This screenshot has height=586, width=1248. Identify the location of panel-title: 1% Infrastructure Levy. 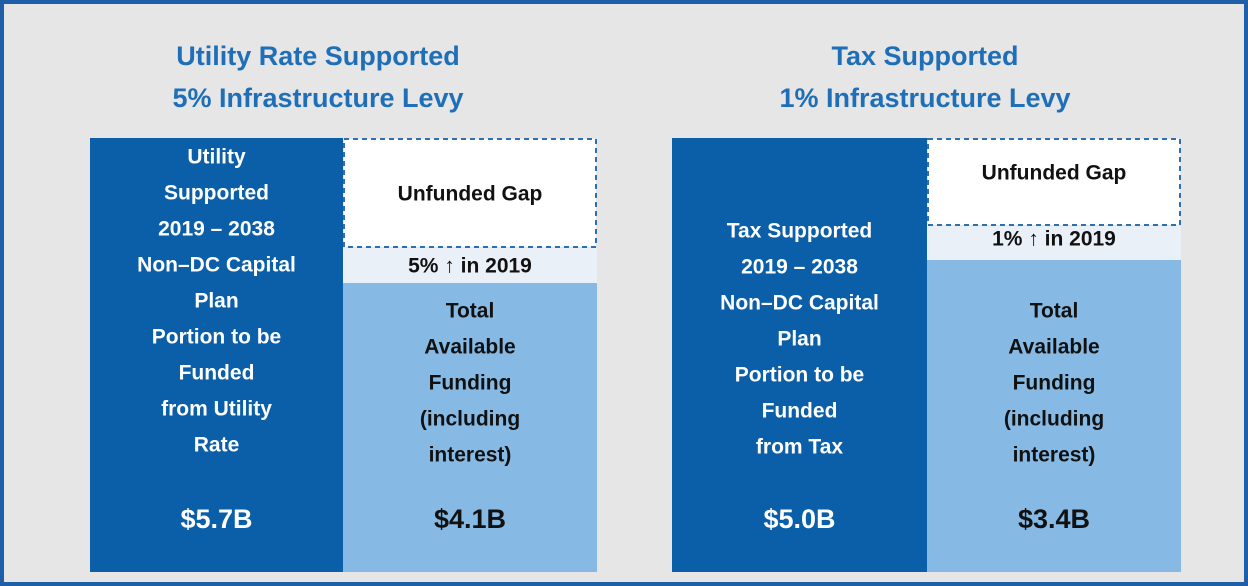
(924, 98).